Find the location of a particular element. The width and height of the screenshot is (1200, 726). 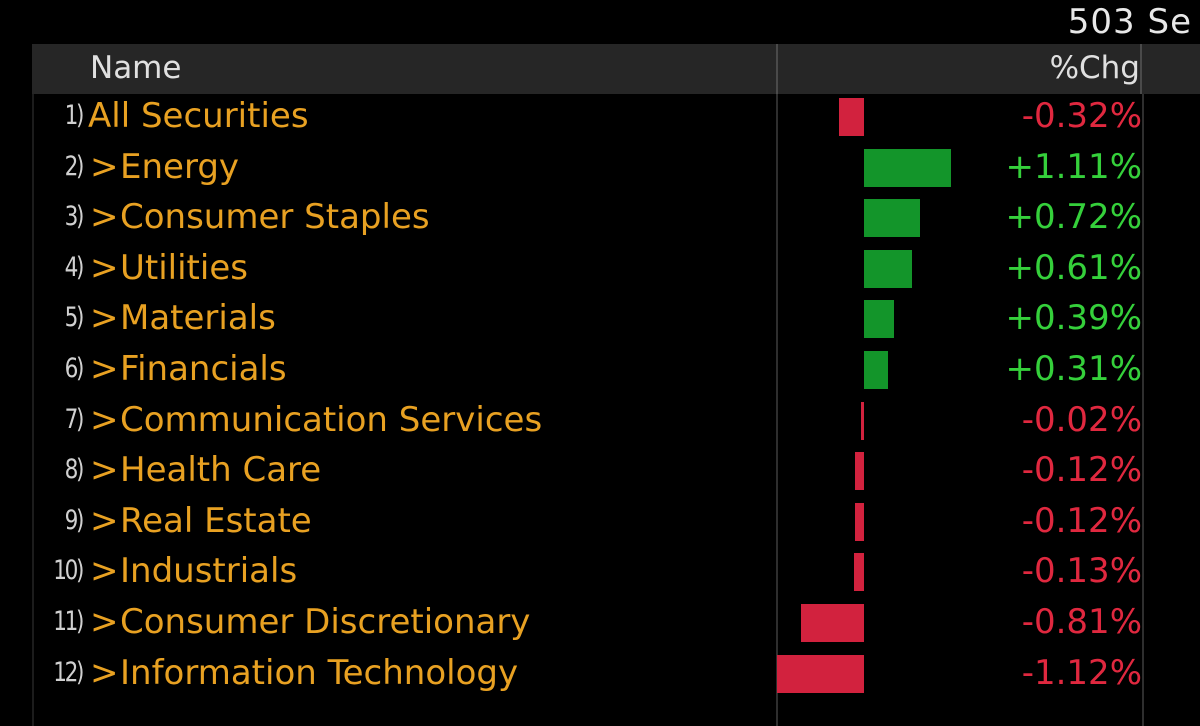

row-number: 7) is located at coordinates (74, 419).